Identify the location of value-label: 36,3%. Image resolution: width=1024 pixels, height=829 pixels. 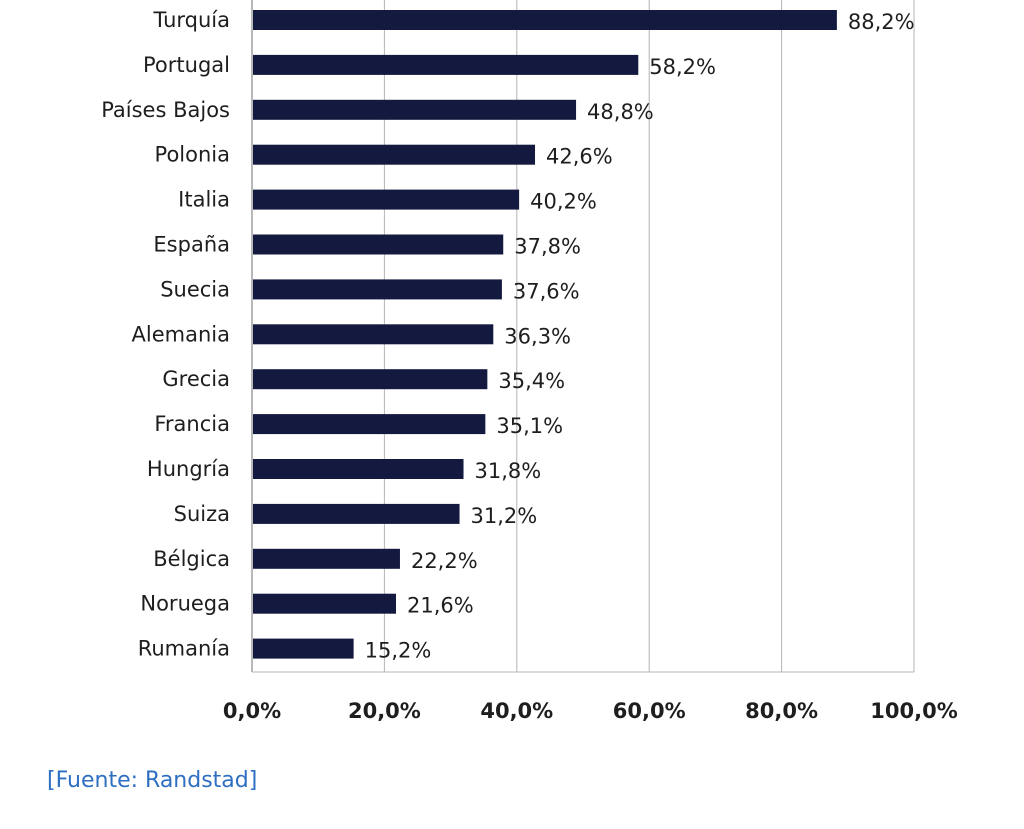
(537, 336).